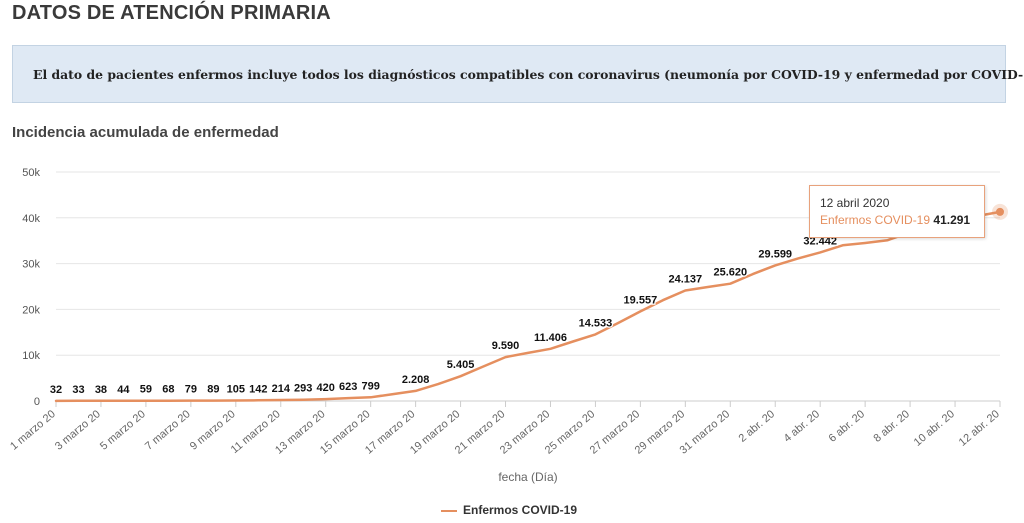 The width and height of the screenshot is (1024, 523). Describe the element at coordinates (258, 389) in the screenshot. I see `data-label: 142` at that location.